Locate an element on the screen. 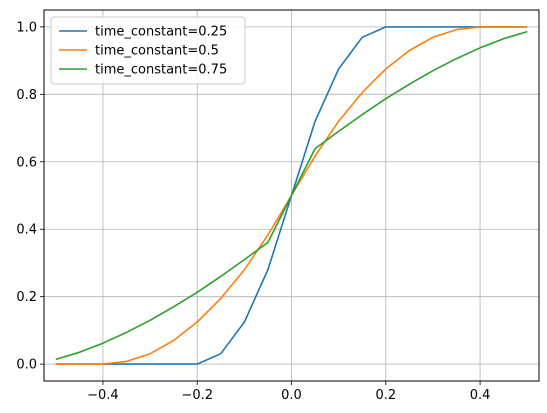 Image resolution: width=547 pixels, height=413 pixels. legend-entry: time_constant=0.5 is located at coordinates (157, 51).